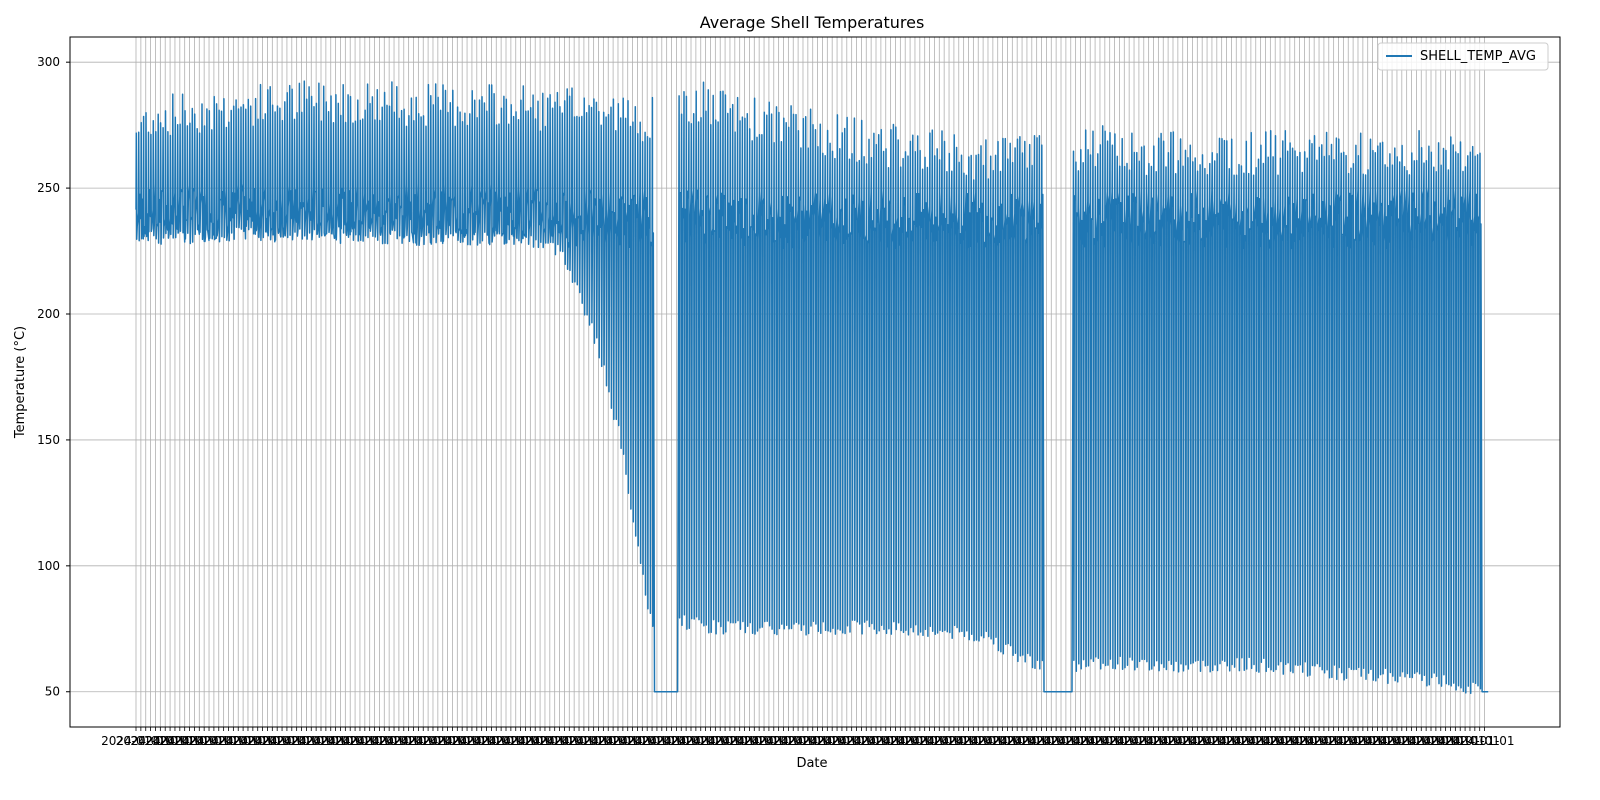 The width and height of the screenshot is (1600, 800). I want to click on y-tick-label: 50, so click(52, 692).